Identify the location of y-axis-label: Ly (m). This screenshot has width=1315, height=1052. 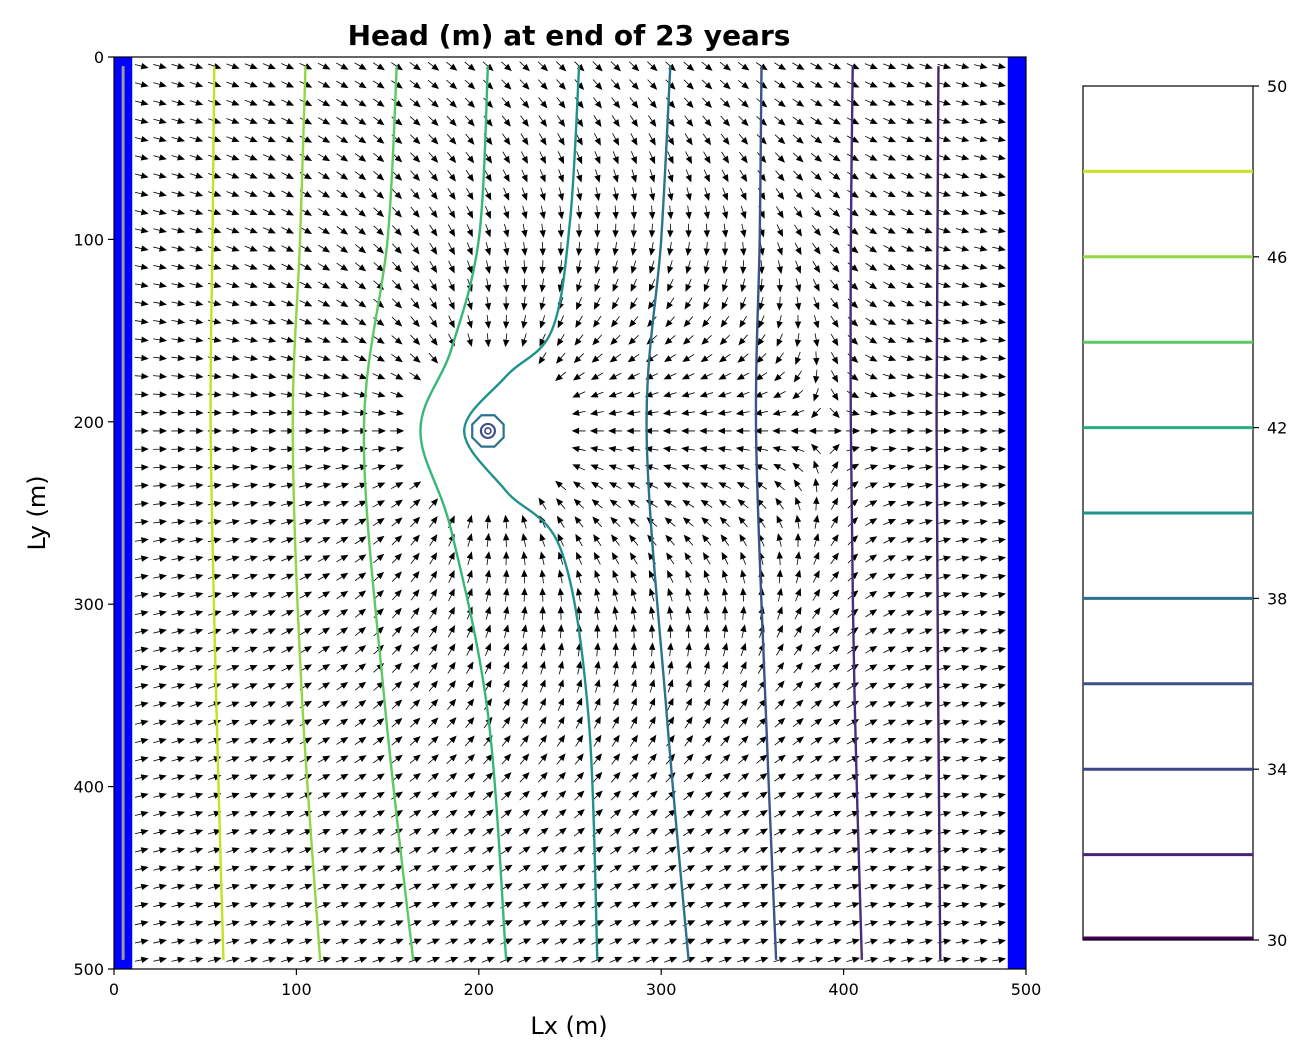
(37, 512).